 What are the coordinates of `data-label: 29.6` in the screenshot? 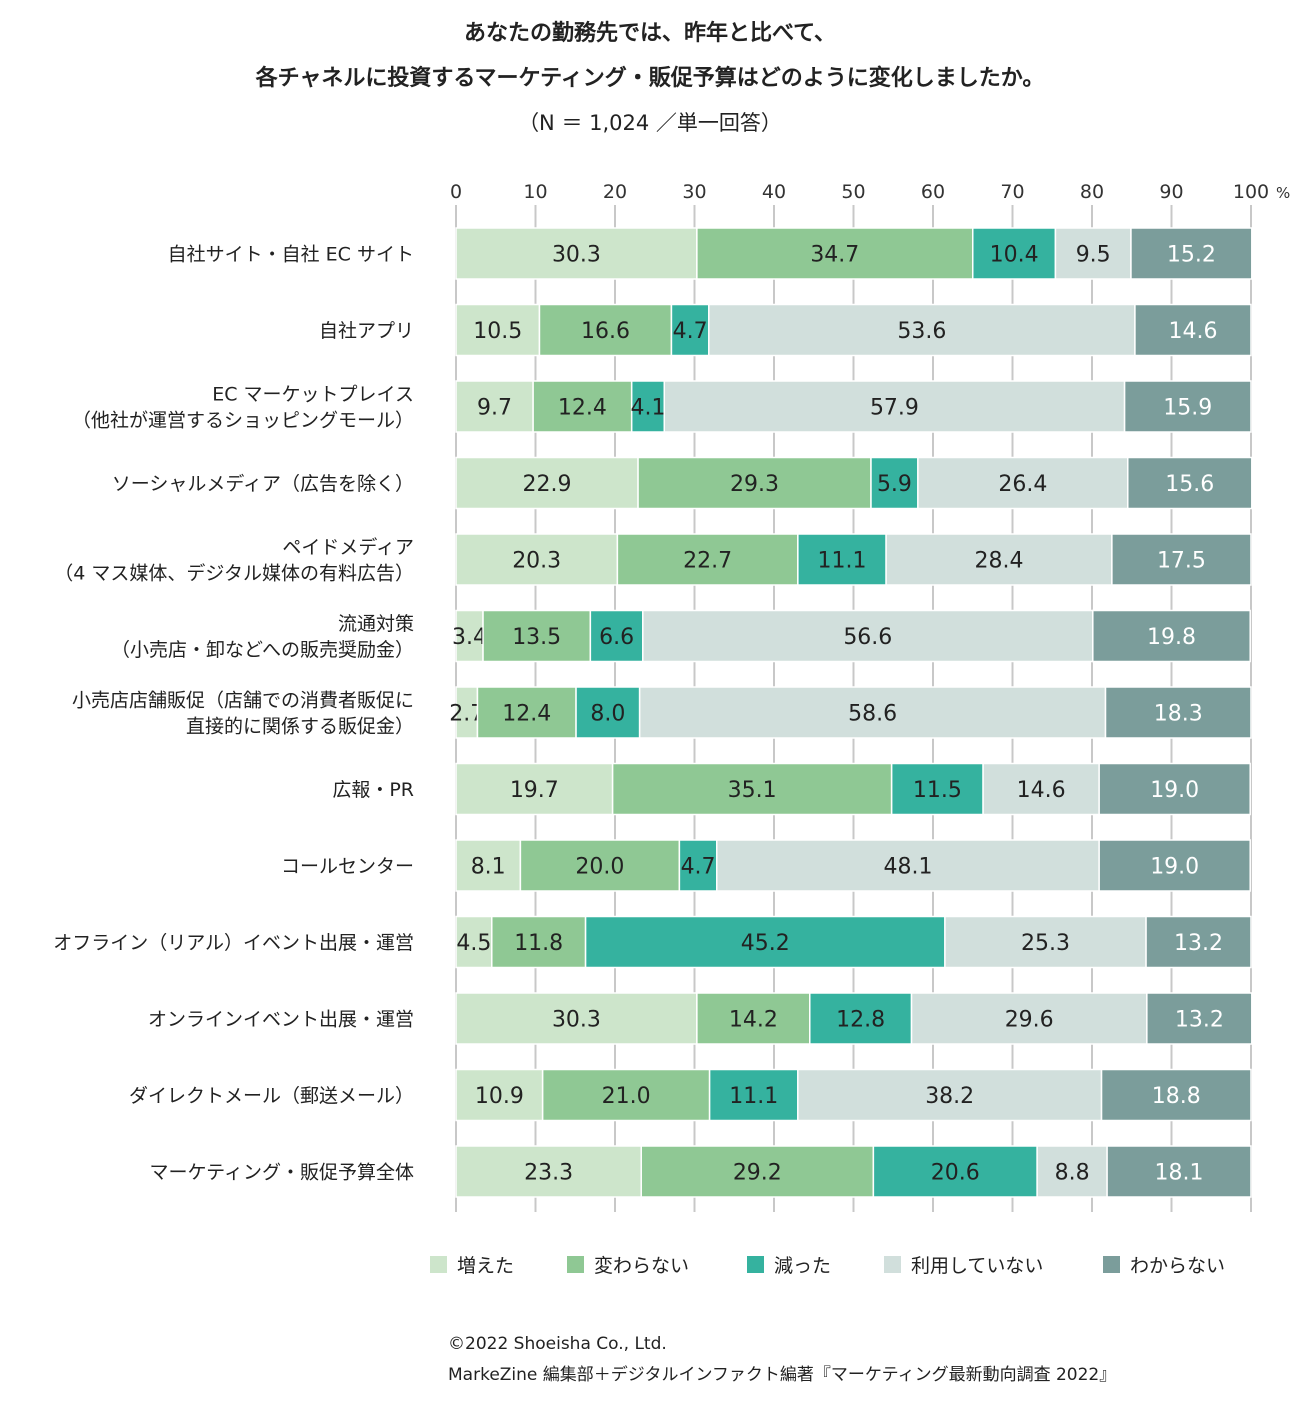 It's located at (1029, 1020).